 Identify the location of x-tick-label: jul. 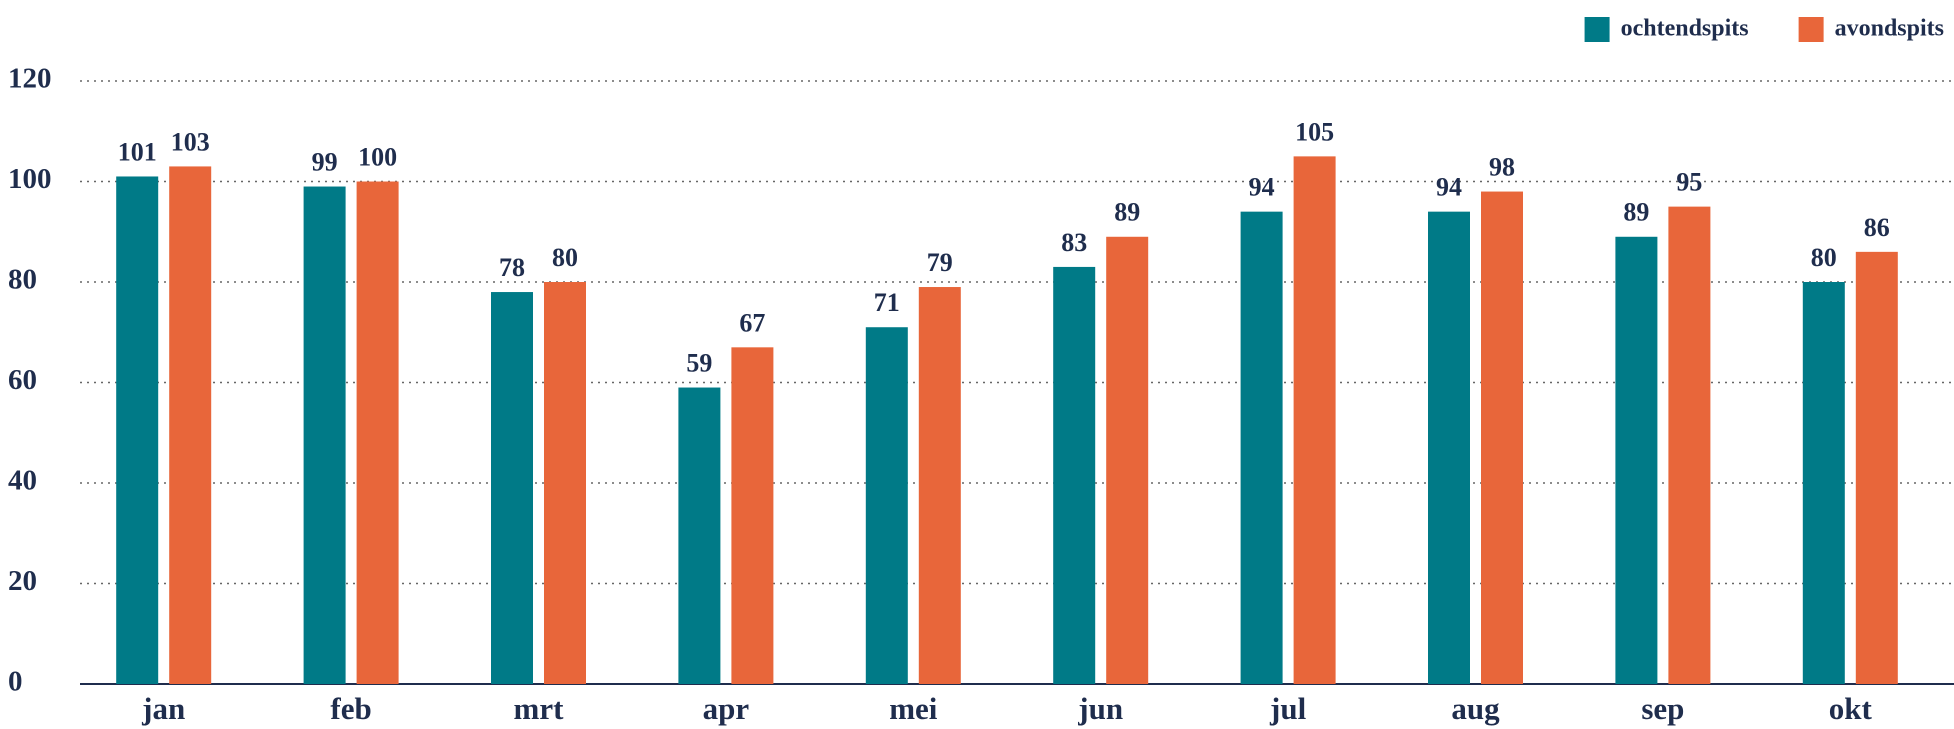
(1288, 708).